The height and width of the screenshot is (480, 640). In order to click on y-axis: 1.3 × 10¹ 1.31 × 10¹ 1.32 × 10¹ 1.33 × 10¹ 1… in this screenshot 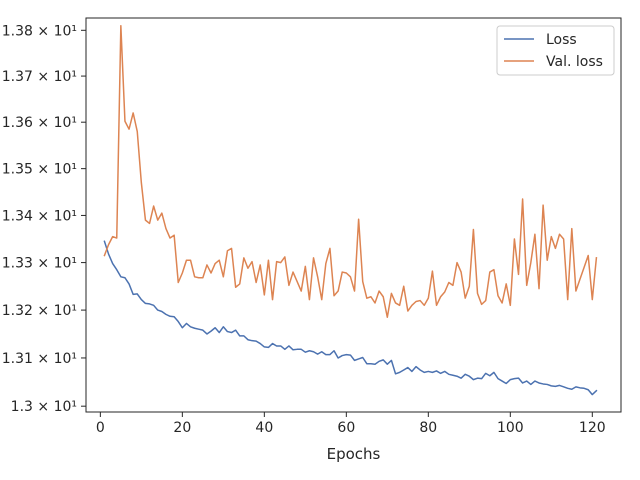, I will do `click(44, 219)`.